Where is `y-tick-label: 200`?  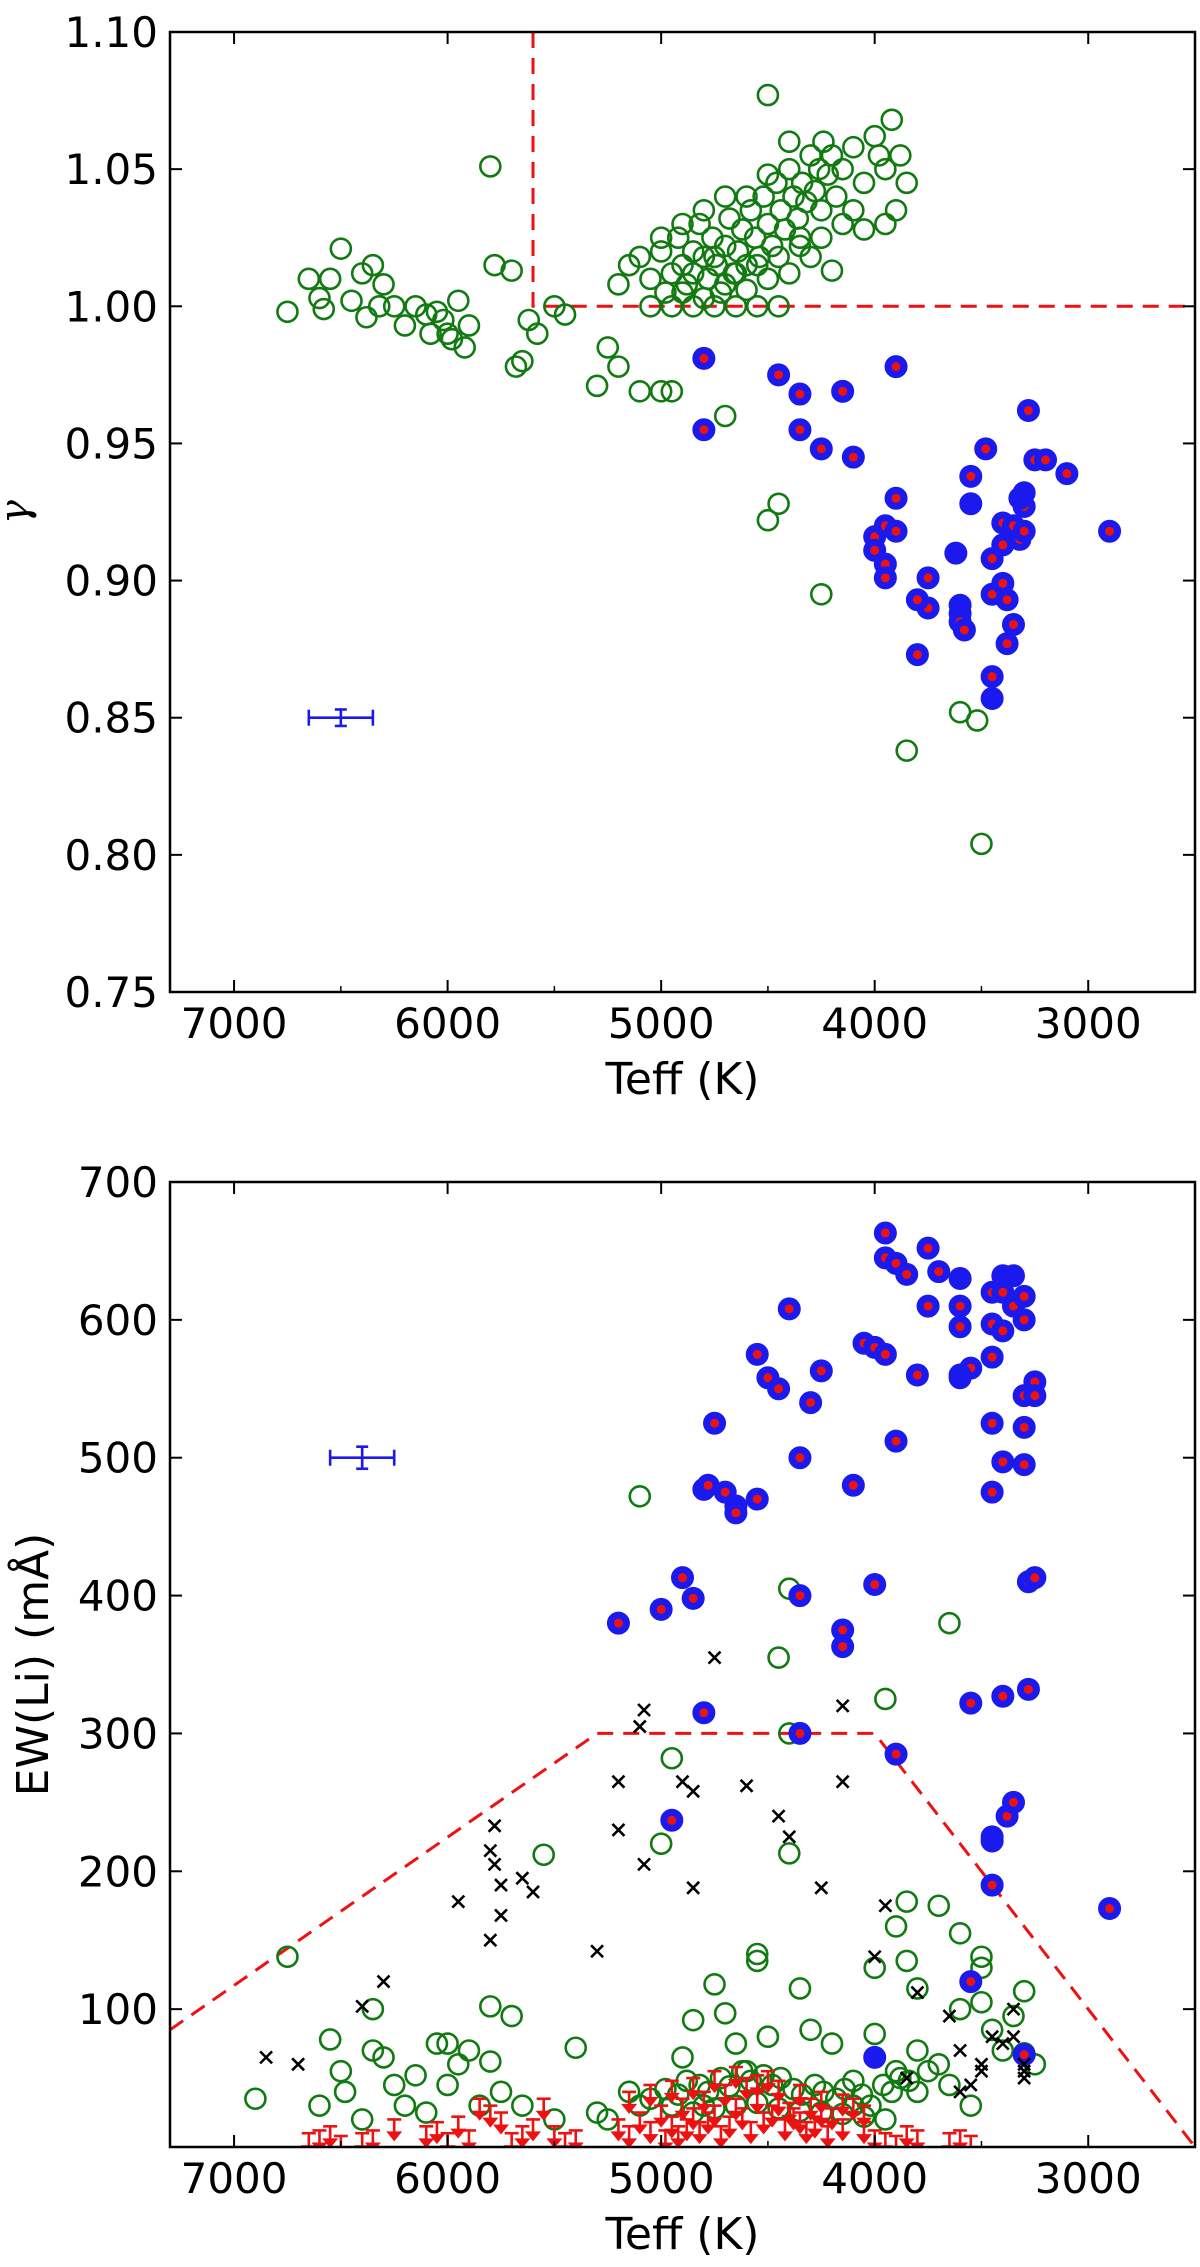
y-tick-label: 200 is located at coordinates (118, 1871).